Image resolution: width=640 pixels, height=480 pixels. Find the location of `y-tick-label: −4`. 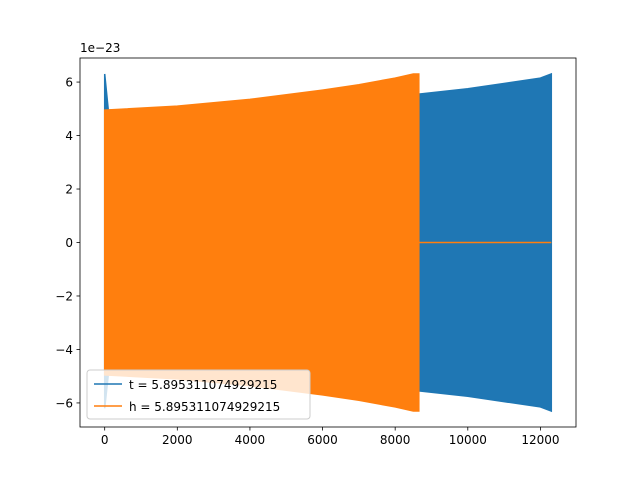

y-tick-label: −4 is located at coordinates (64, 350).